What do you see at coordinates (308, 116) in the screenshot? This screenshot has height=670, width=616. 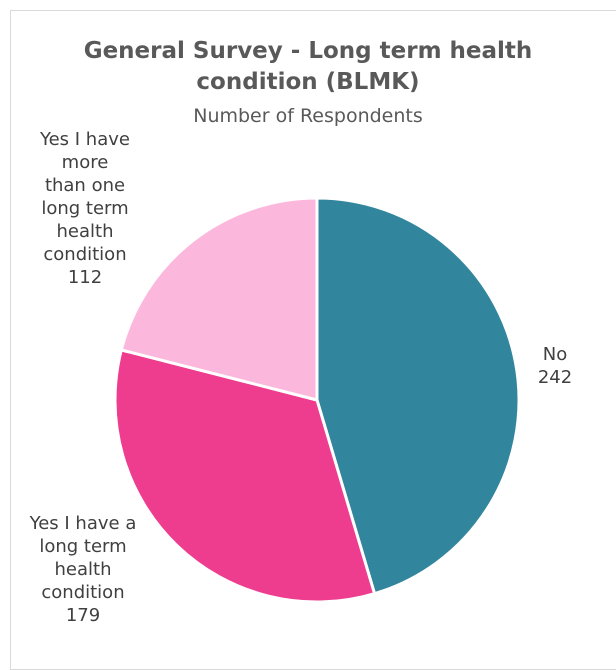 I see `chart-subtitle: Number of Respondents` at bounding box center [308, 116].